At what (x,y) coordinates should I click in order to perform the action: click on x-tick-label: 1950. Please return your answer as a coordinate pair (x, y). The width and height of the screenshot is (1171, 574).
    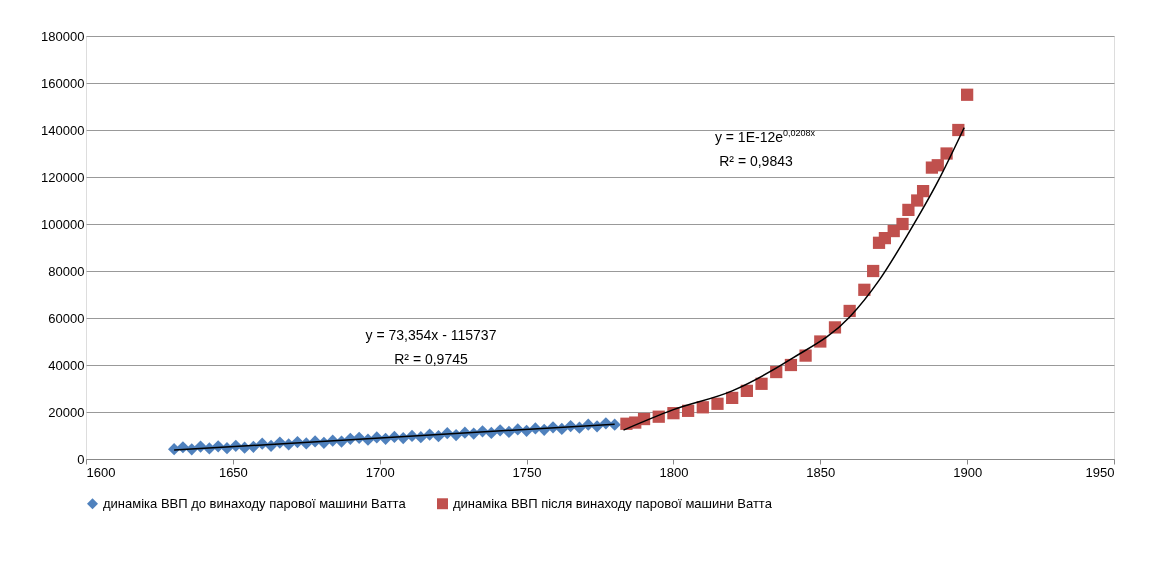
    Looking at the image, I should click on (1100, 472).